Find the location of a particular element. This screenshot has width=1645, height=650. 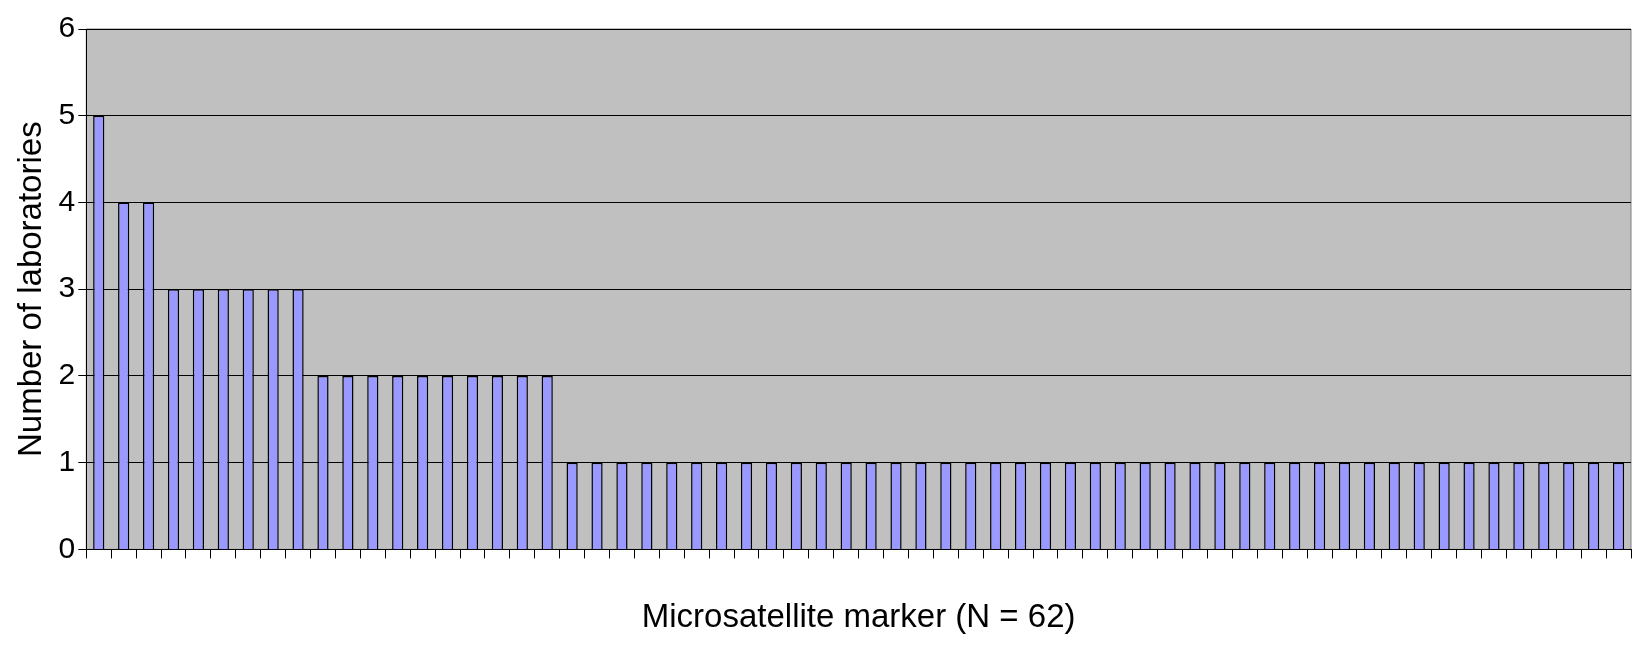

x-axis-title: Microsatellite marker (N = 62) is located at coordinates (858, 616).